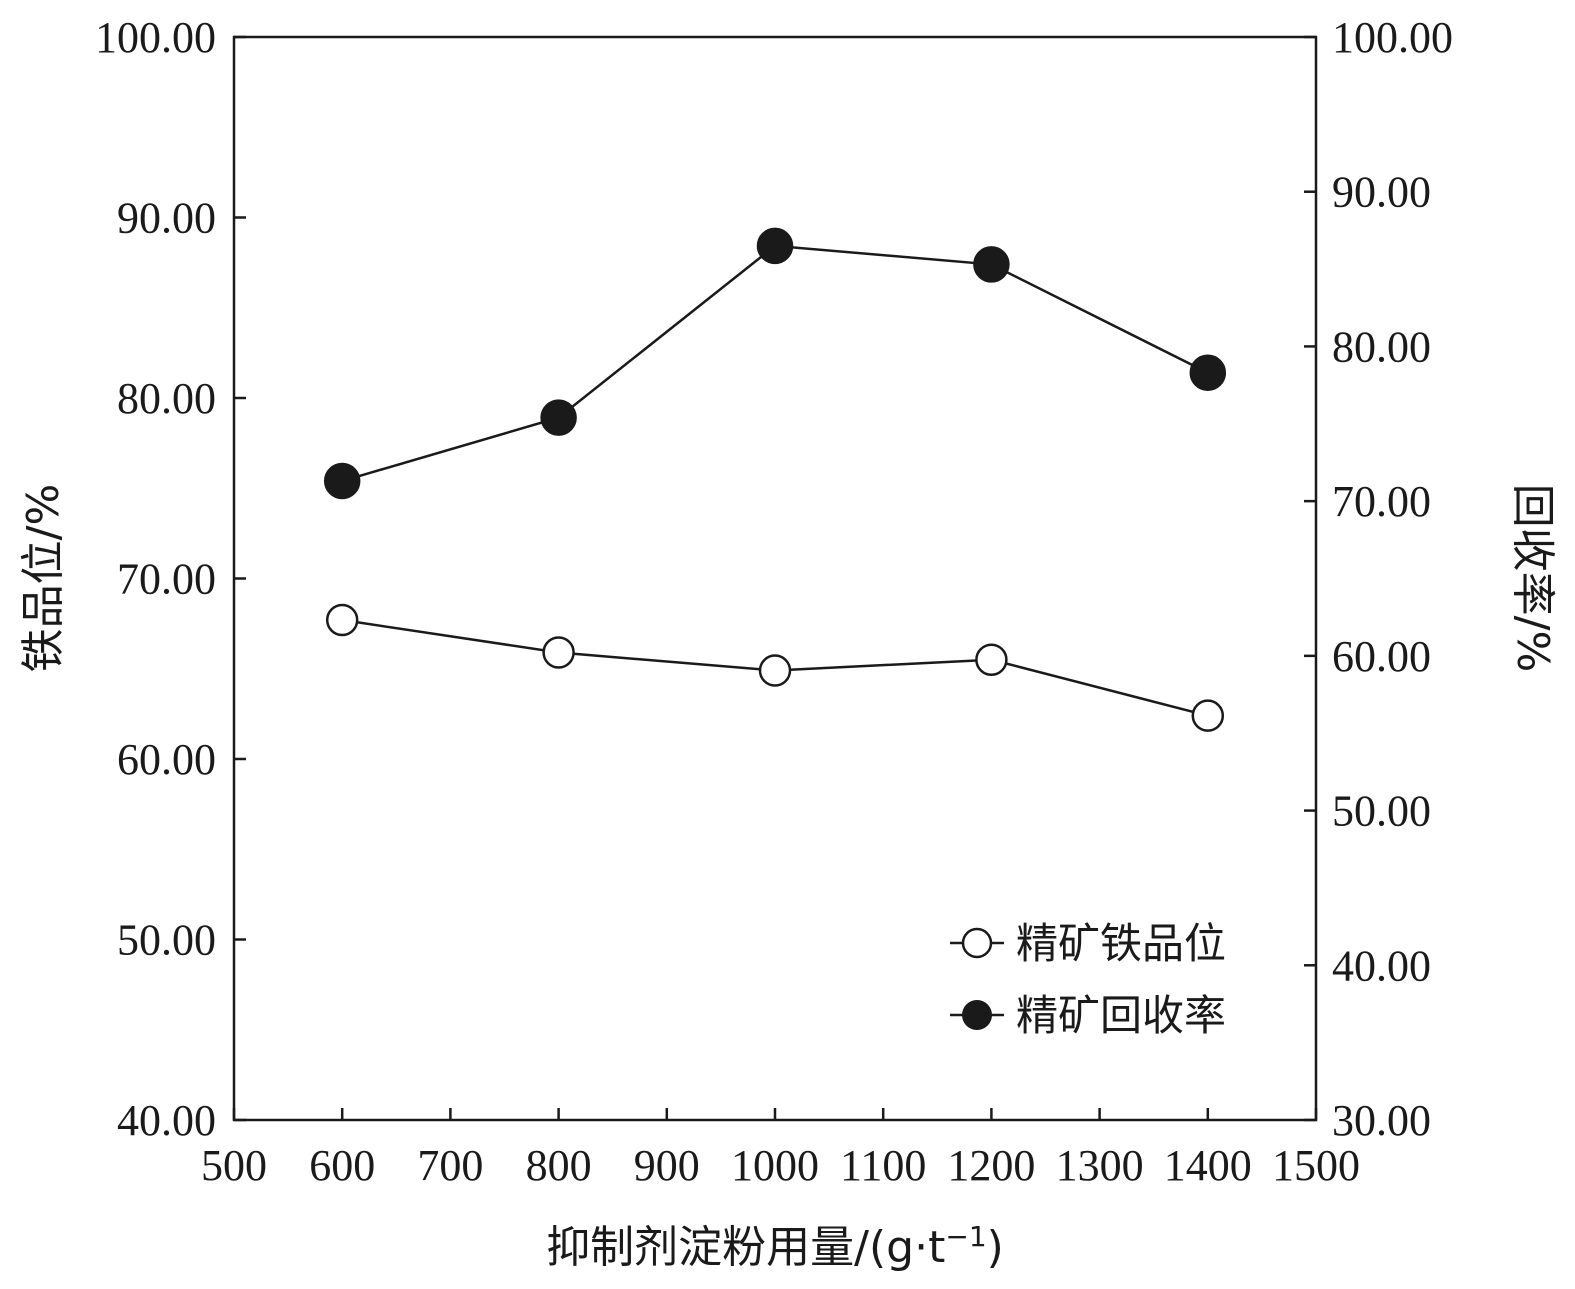 This screenshot has height=1289, width=1575. Describe the element at coordinates (342, 1165) in the screenshot. I see `x-tick-label: 600` at that location.